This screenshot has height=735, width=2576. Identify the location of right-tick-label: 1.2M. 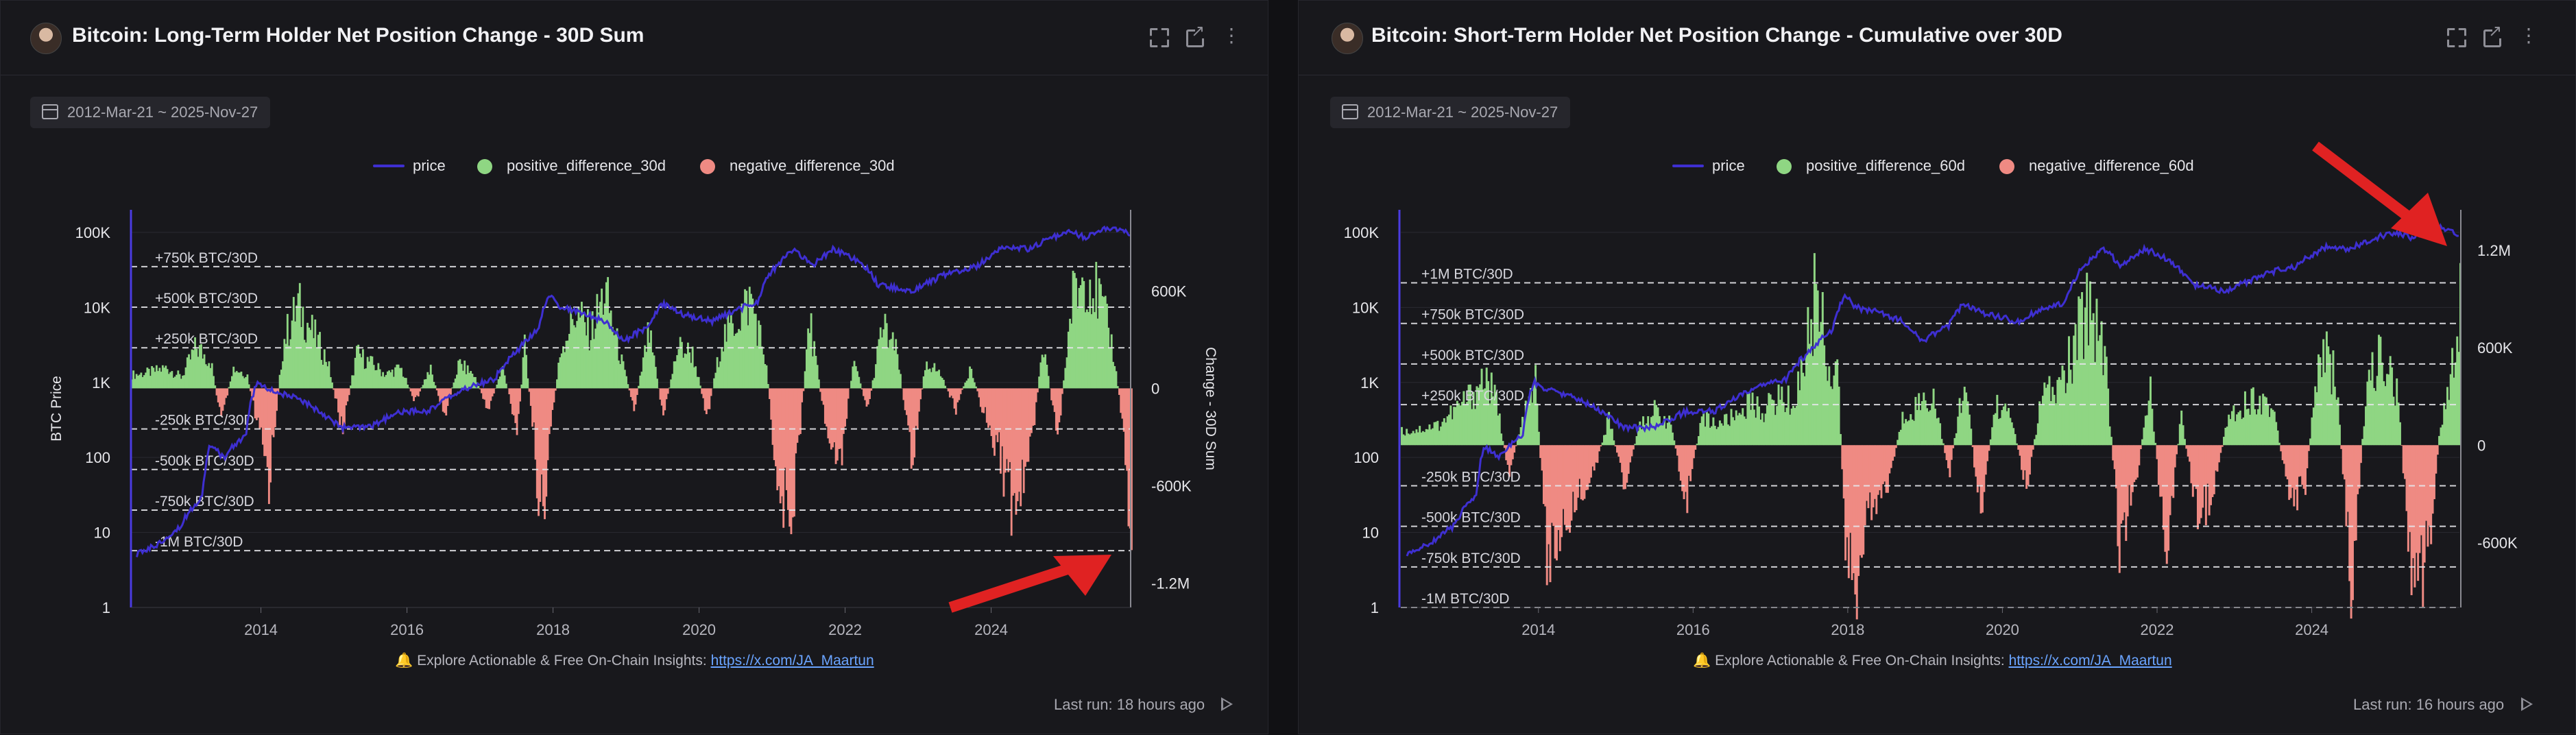
(2494, 250).